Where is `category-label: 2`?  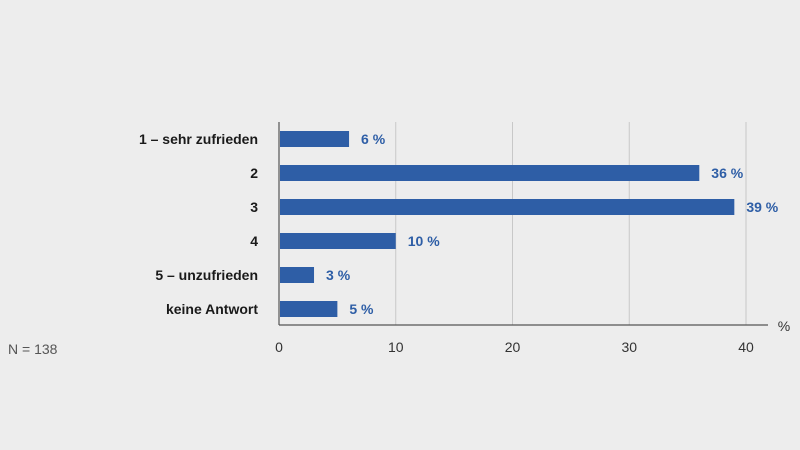
category-label: 2 is located at coordinates (254, 173).